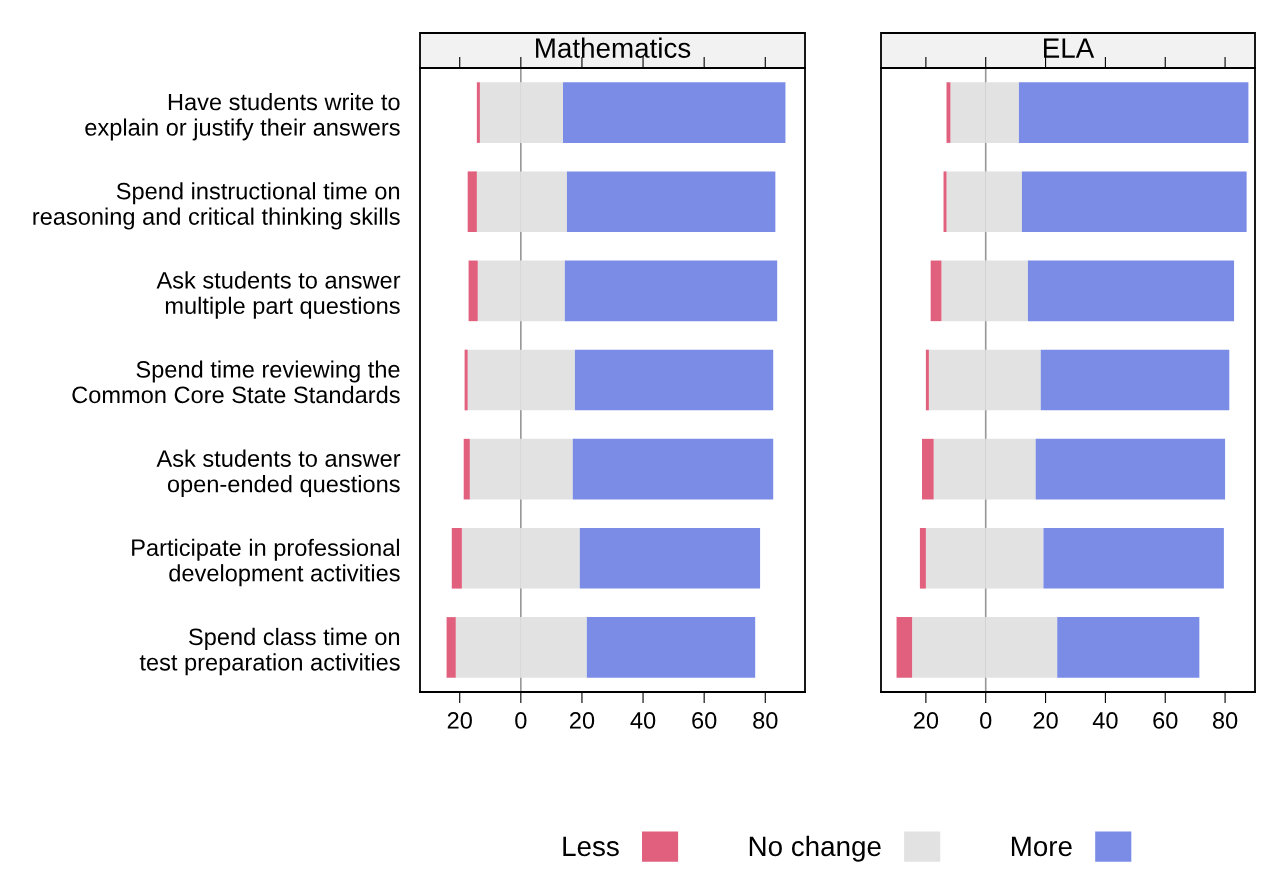 The image size is (1263, 878). Describe the element at coordinates (269, 651) in the screenshot. I see `y-tick-label: Spend class time on test preparation activities` at that location.